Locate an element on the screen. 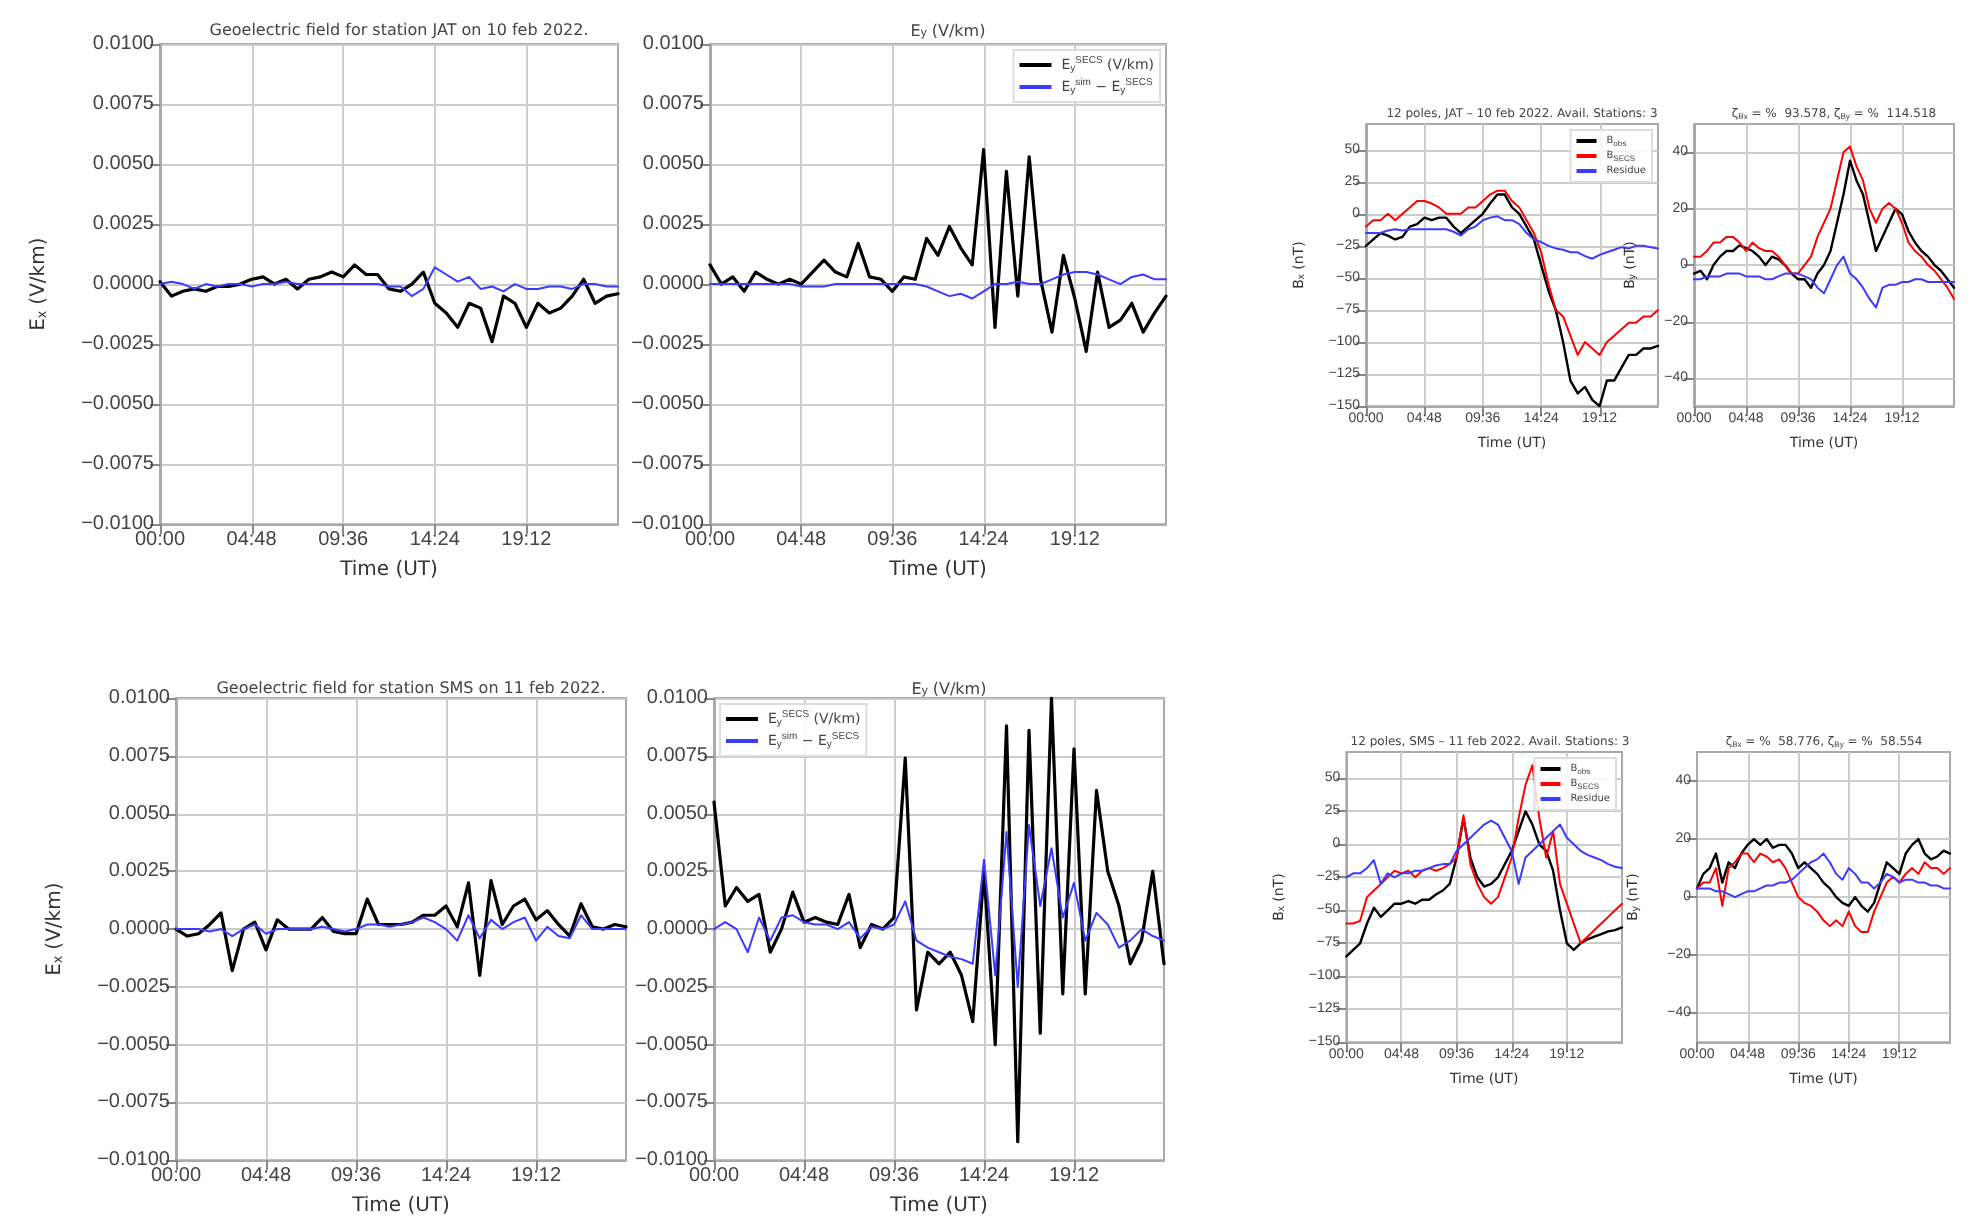 Image resolution: width=1970 pixels, height=1226 pixels. chart-title: Geoelectric field for station JAT on 10 feb 2022. is located at coordinates (399, 30).